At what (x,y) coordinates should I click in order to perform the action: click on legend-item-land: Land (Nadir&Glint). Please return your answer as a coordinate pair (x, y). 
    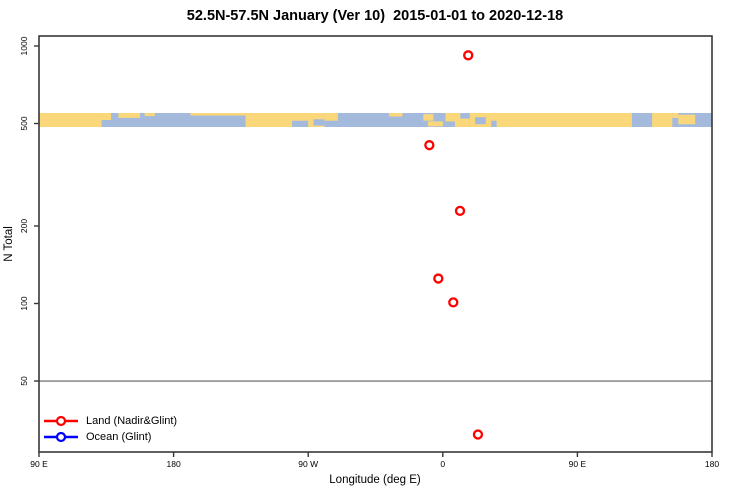
    Looking at the image, I should click on (109, 421).